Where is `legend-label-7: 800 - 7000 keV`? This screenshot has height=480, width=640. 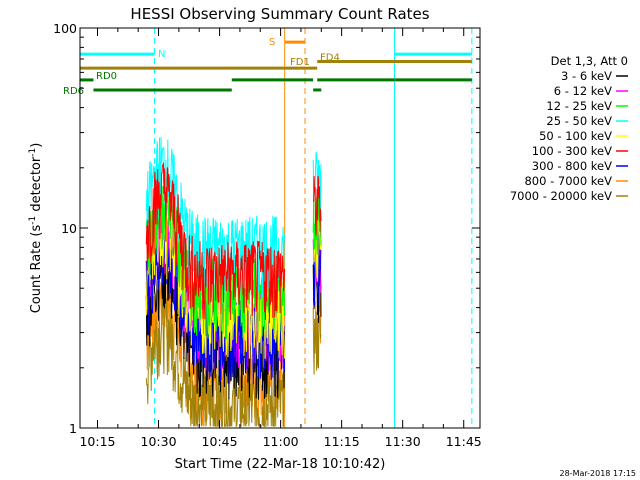 legend-label-7: 800 - 7000 keV is located at coordinates (568, 181).